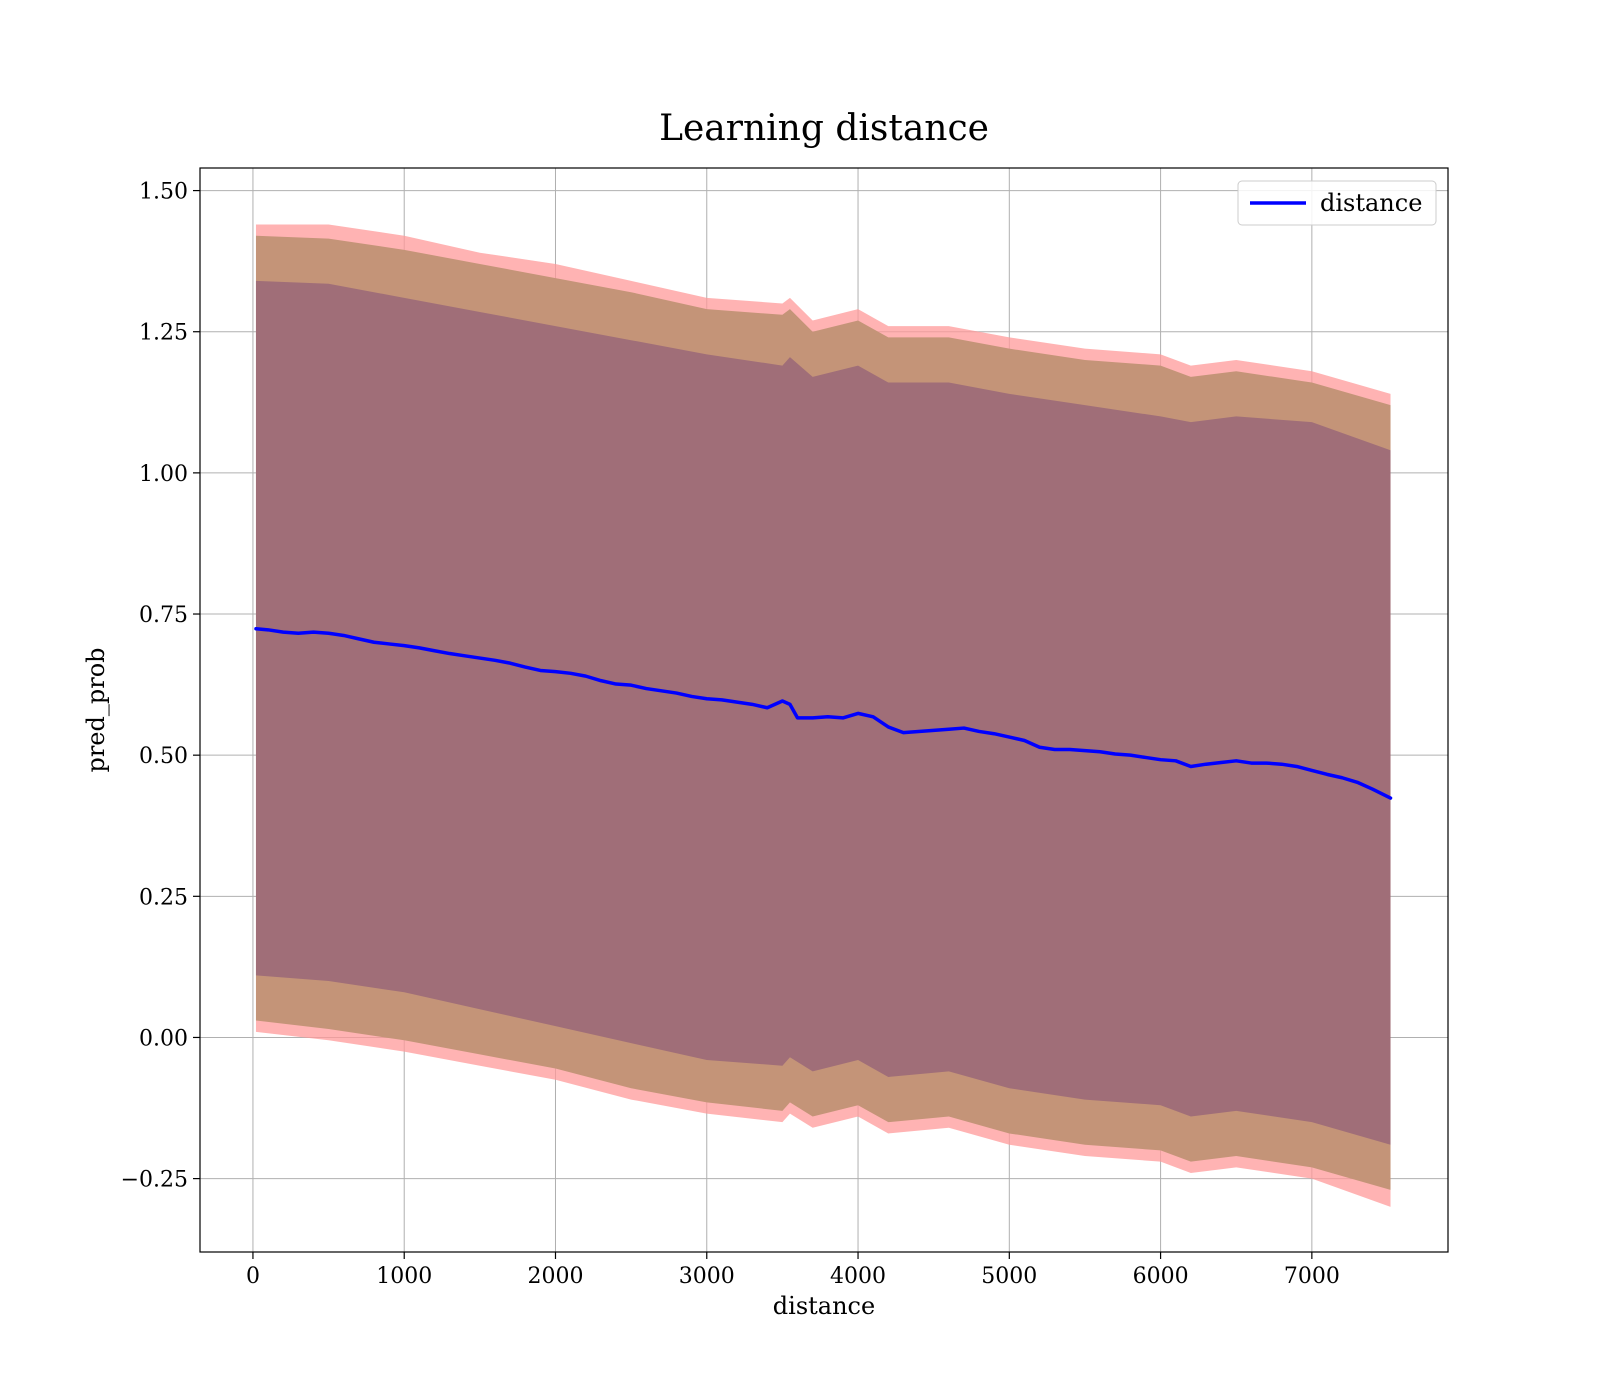 Image resolution: width=1600 pixels, height=1400 pixels. Describe the element at coordinates (163, 192) in the screenshot. I see `y-tick-label: 1.50` at that location.